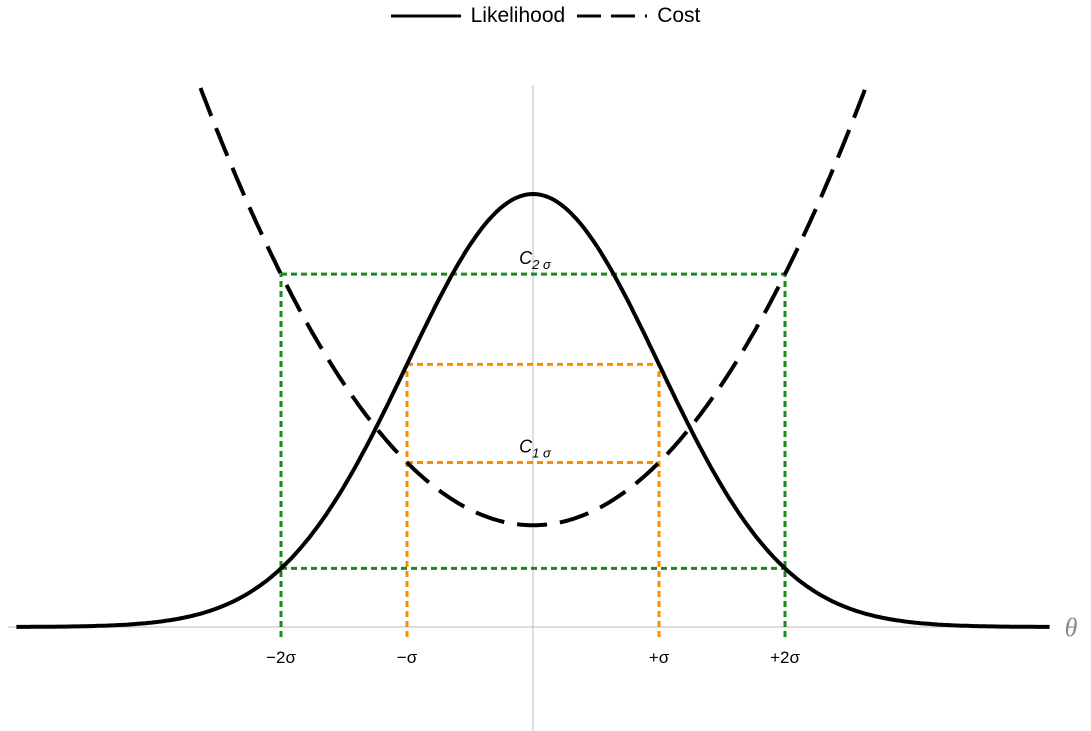 This screenshot has width=1091, height=731. What do you see at coordinates (518, 15) in the screenshot?
I see `legend-label-likelihood: Likelihood` at bounding box center [518, 15].